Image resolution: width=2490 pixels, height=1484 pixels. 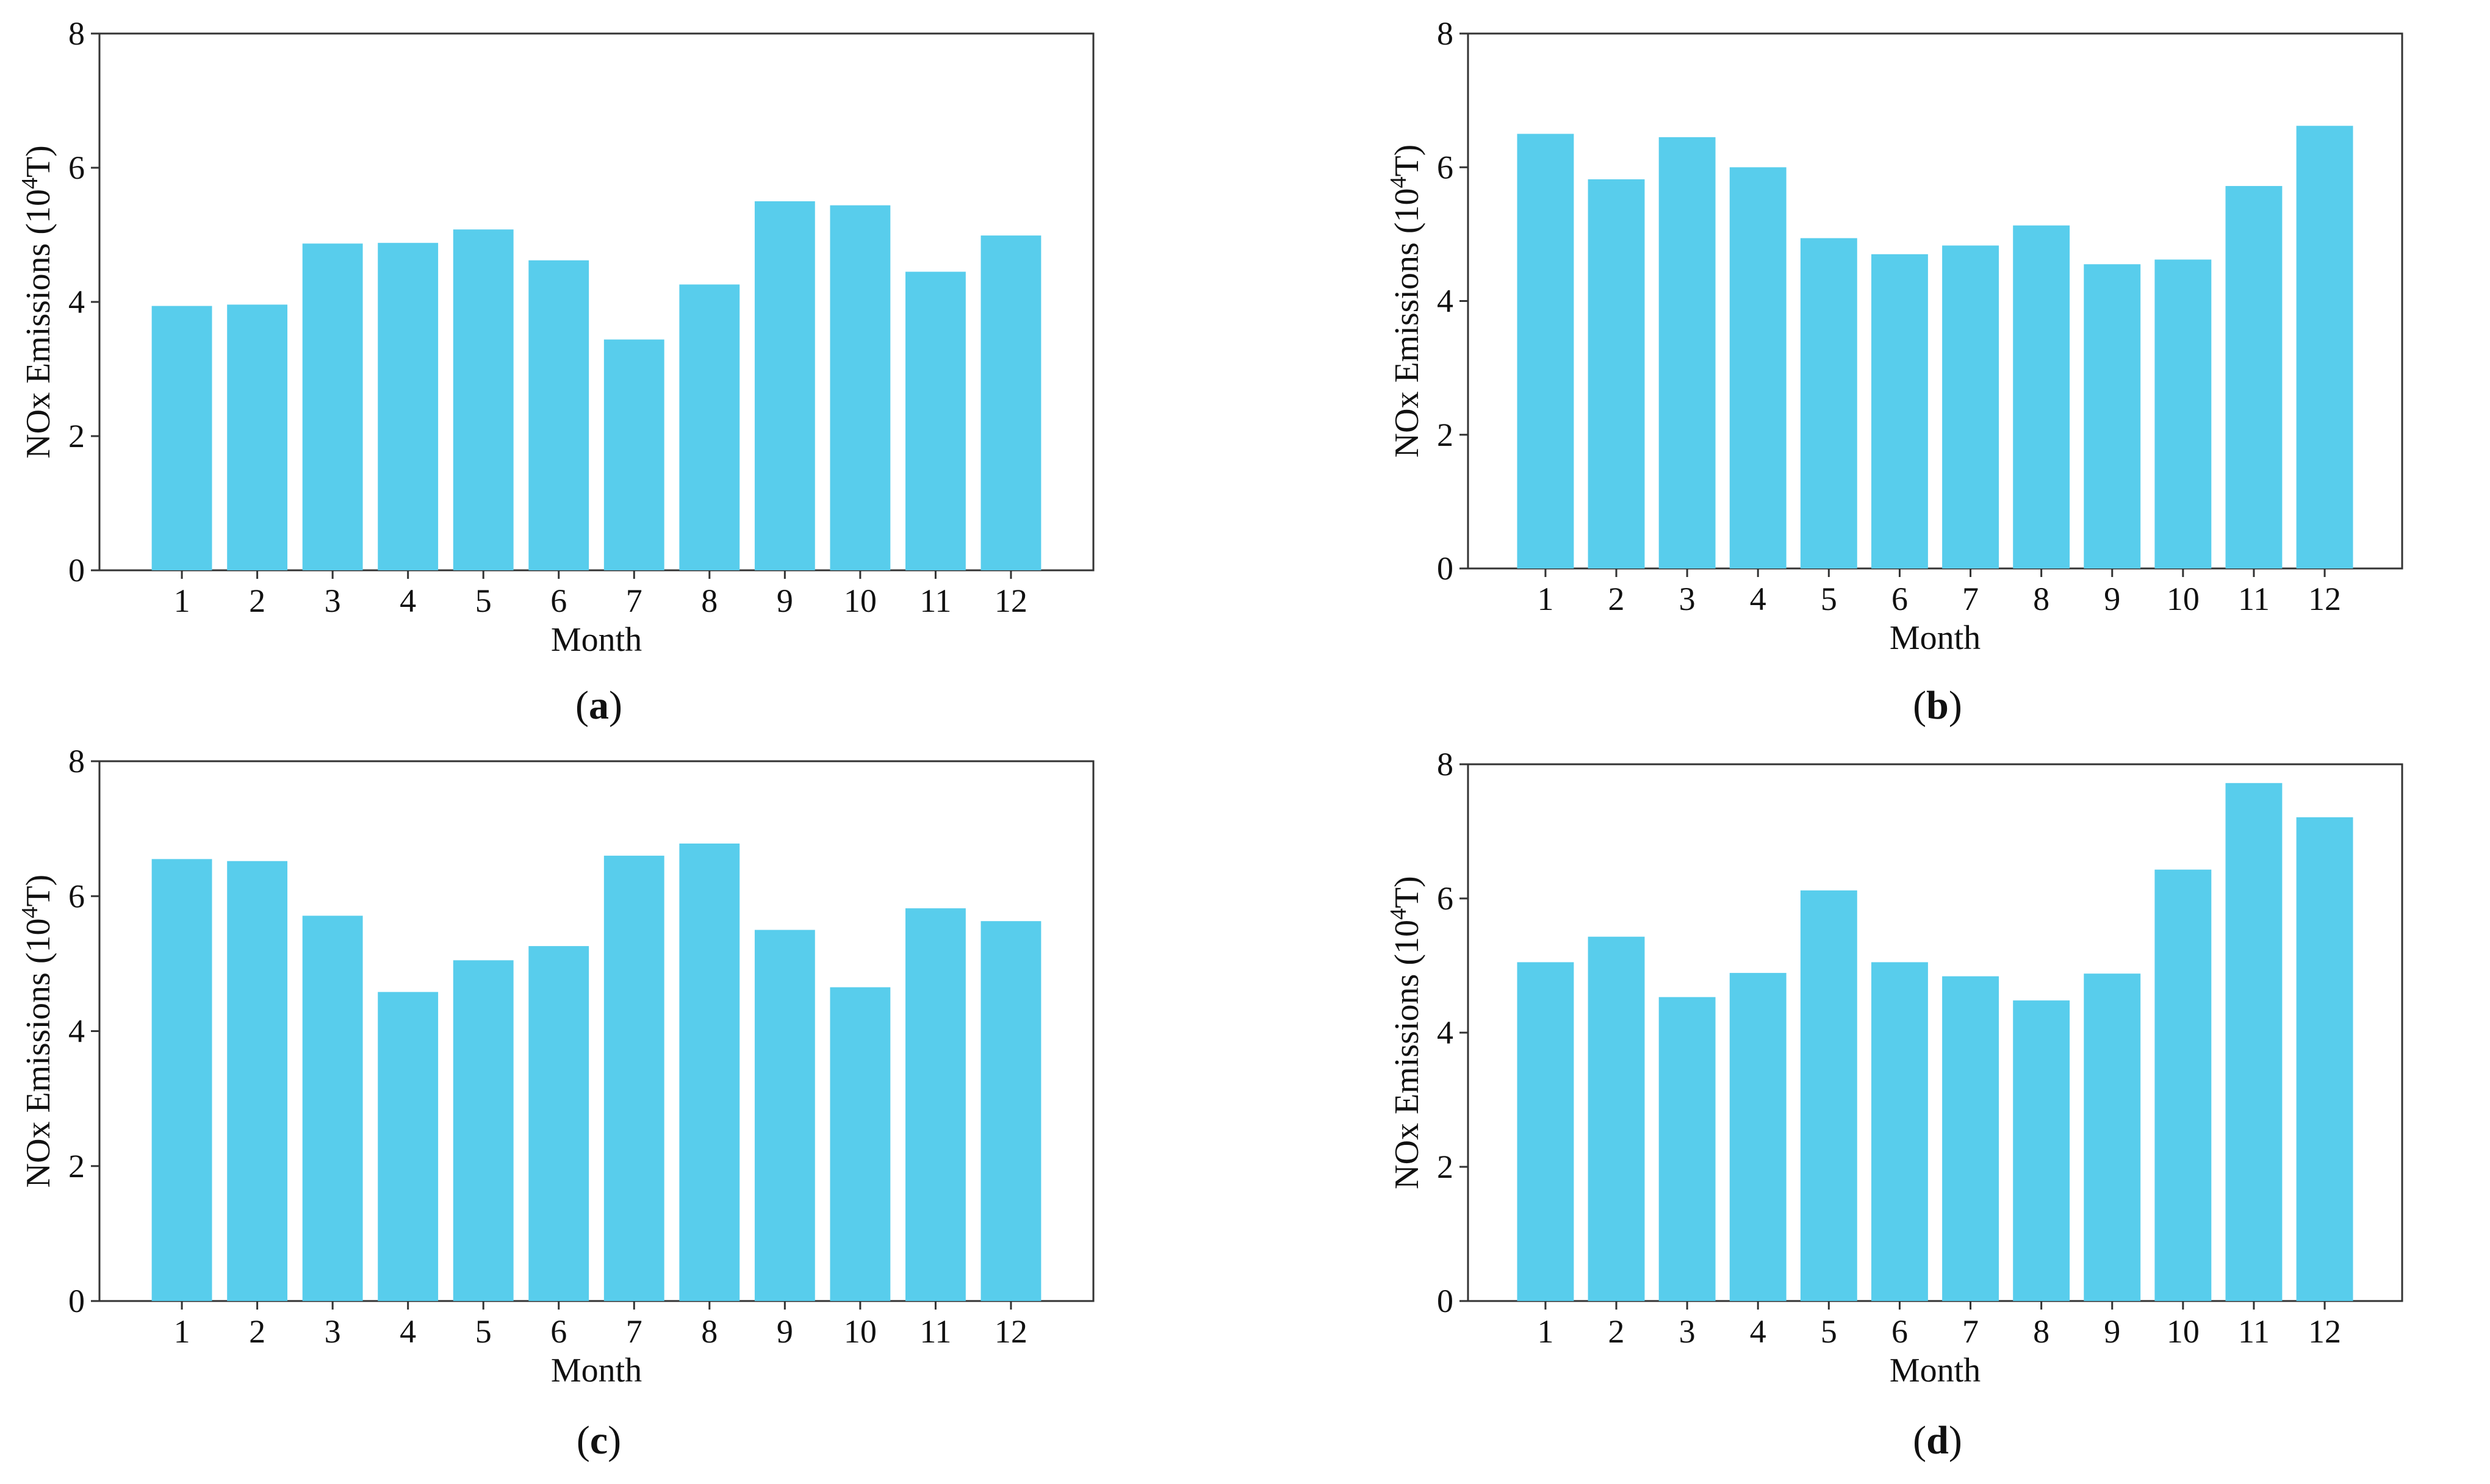 What do you see at coordinates (1937, 1440) in the screenshot?
I see `panel-label: (d)` at bounding box center [1937, 1440].